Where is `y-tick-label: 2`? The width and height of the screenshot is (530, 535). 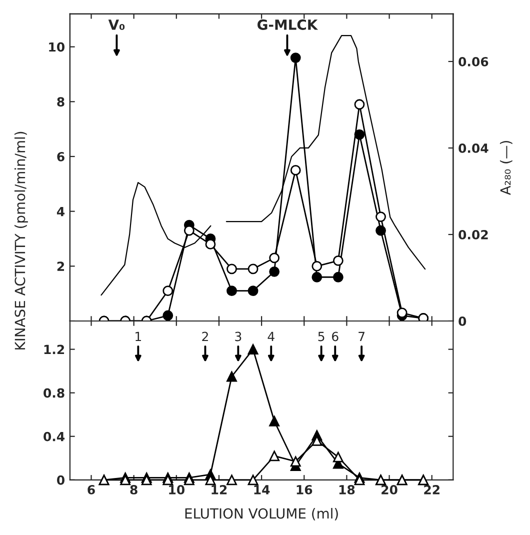
y-tick-label: 2 is located at coordinates (60, 266).